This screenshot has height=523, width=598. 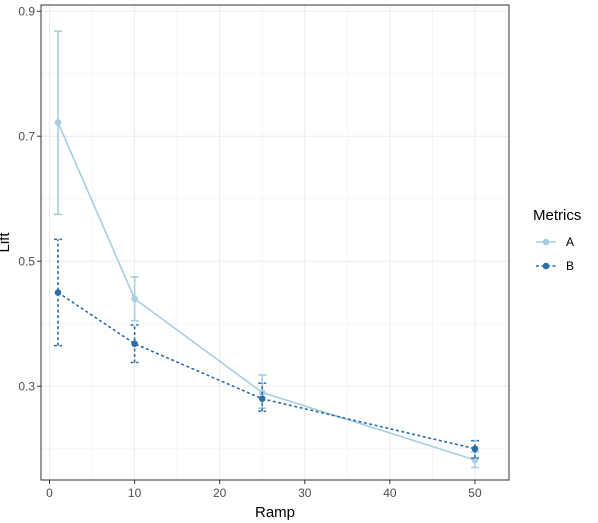 I want to click on x-tick-label: 50, so click(x=475, y=493).